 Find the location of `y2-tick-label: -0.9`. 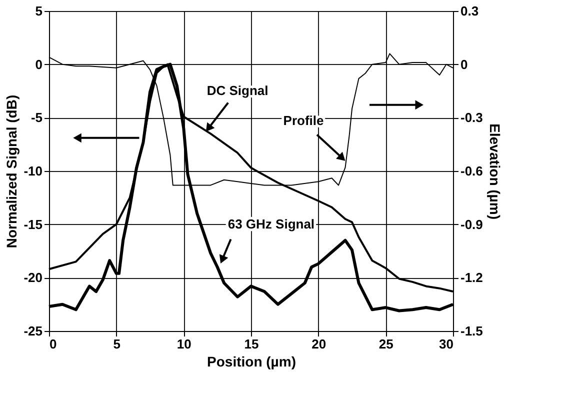

y2-tick-label: -0.9 is located at coordinates (471, 224).